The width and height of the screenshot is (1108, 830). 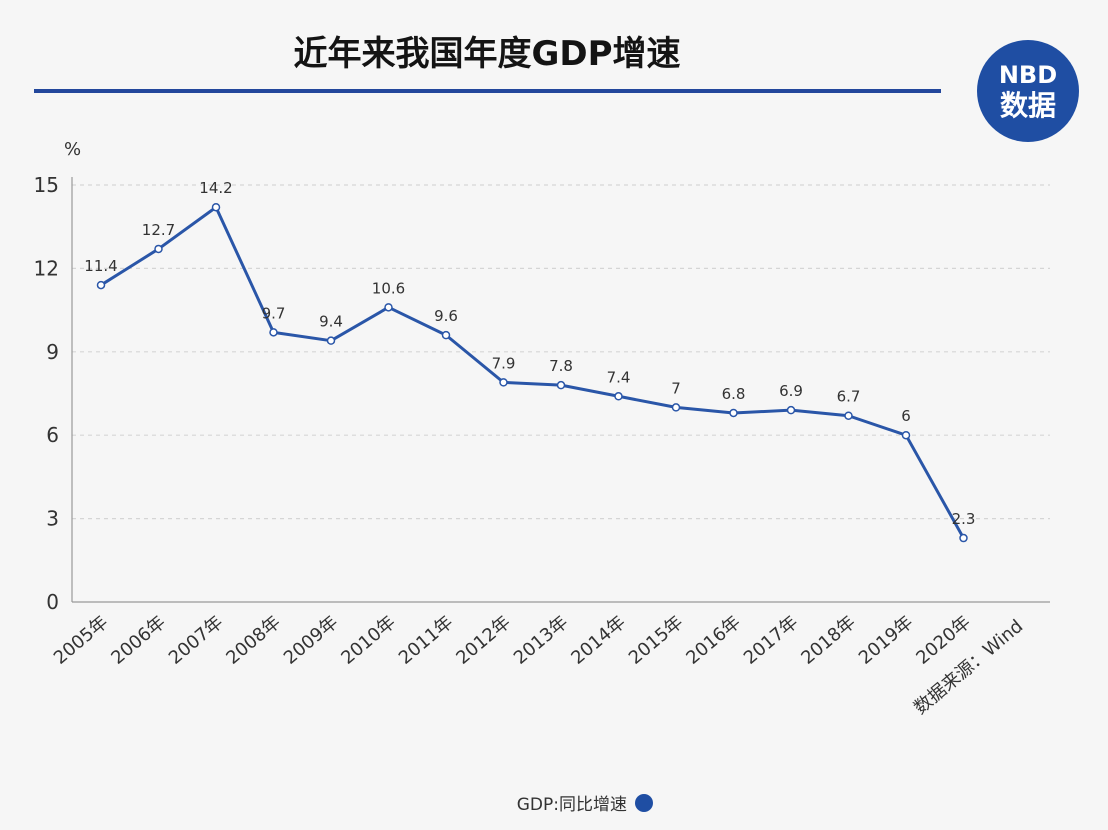 What do you see at coordinates (771, 640) in the screenshot?
I see `x-tick-label-2017年: 2017年` at bounding box center [771, 640].